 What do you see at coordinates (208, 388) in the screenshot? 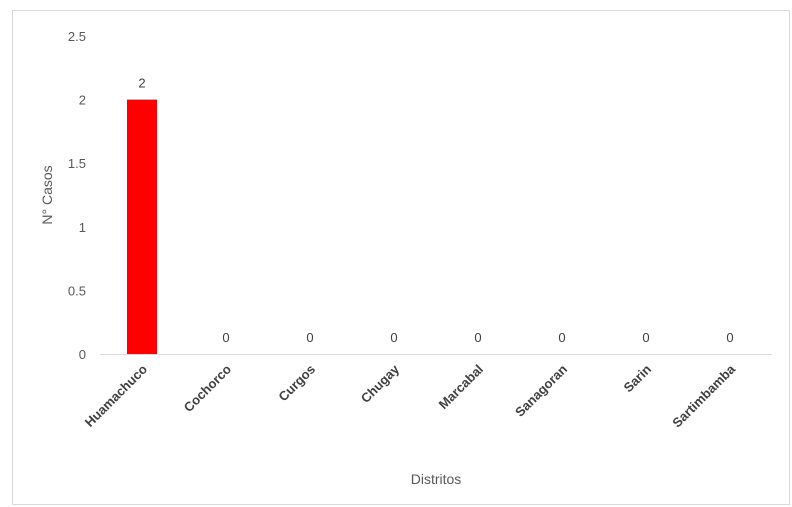
I see `x-tick-label-cochorco: Cochorco` at bounding box center [208, 388].